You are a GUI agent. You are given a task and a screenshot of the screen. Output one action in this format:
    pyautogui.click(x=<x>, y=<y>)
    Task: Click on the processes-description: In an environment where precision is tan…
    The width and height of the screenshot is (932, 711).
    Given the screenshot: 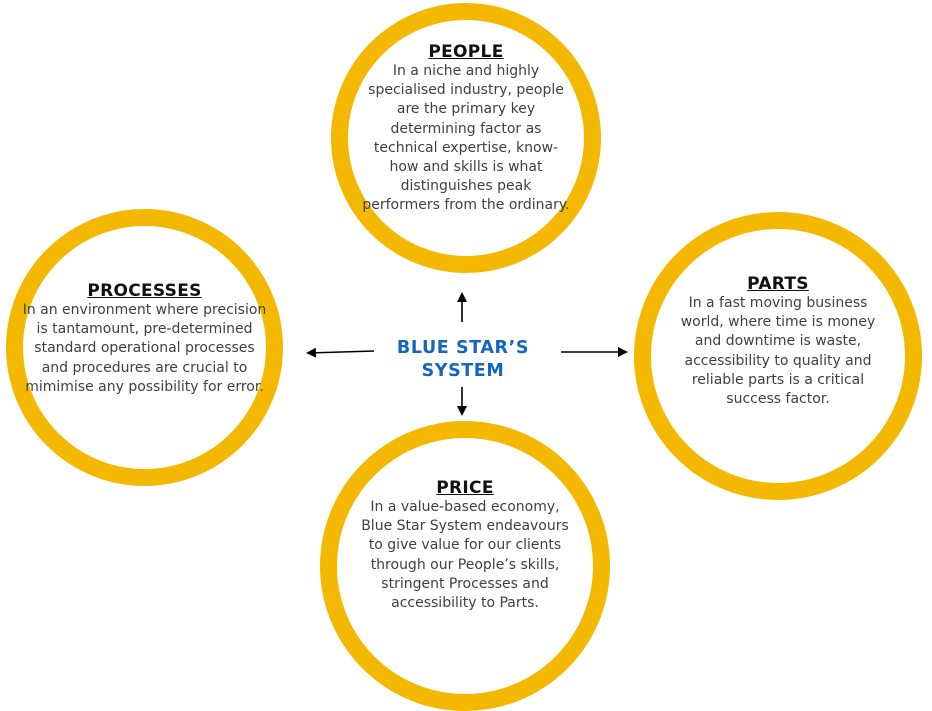 What is the action you would take?
    pyautogui.click(x=144, y=348)
    